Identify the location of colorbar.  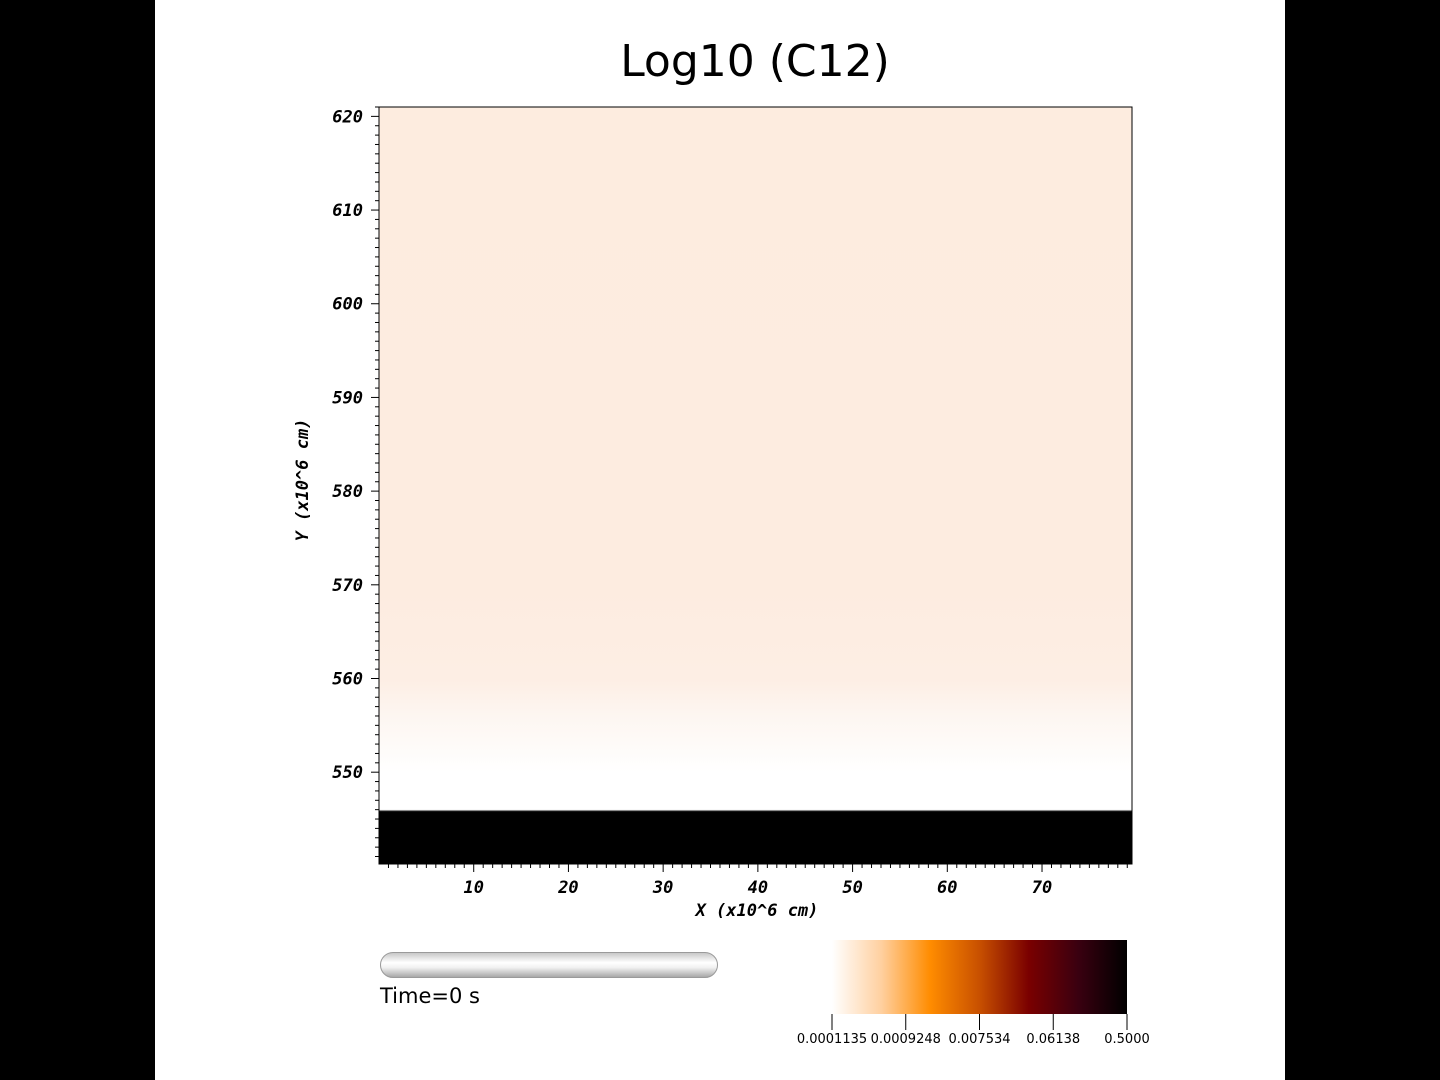
(979, 977).